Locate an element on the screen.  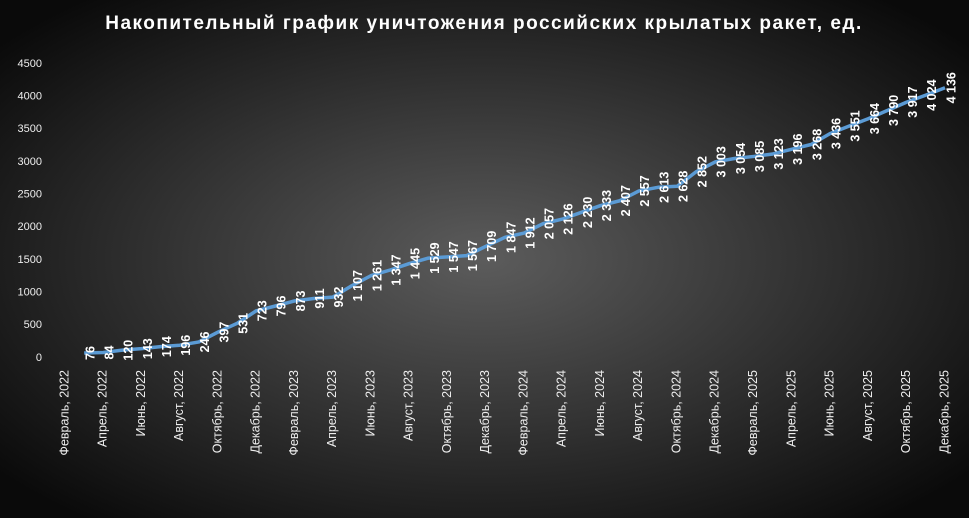
data-label: 1 547 is located at coordinates (454, 256).